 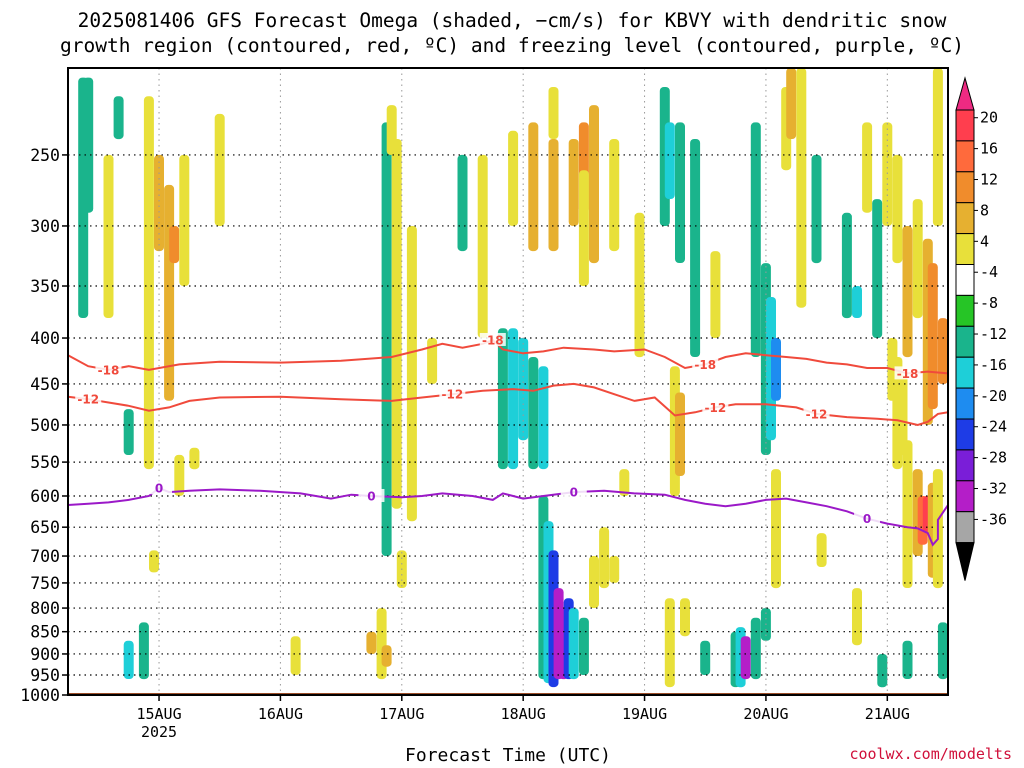 What do you see at coordinates (993, 458) in the screenshot?
I see `colorbar-tick-label: -28` at bounding box center [993, 458].